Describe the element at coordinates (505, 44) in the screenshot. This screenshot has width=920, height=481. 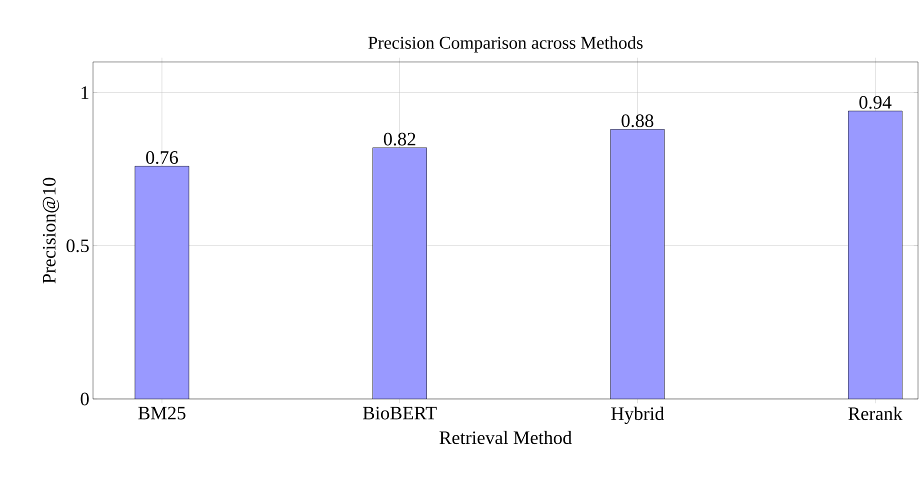
I see `chart-title: Precision Comparison across Methods` at that location.